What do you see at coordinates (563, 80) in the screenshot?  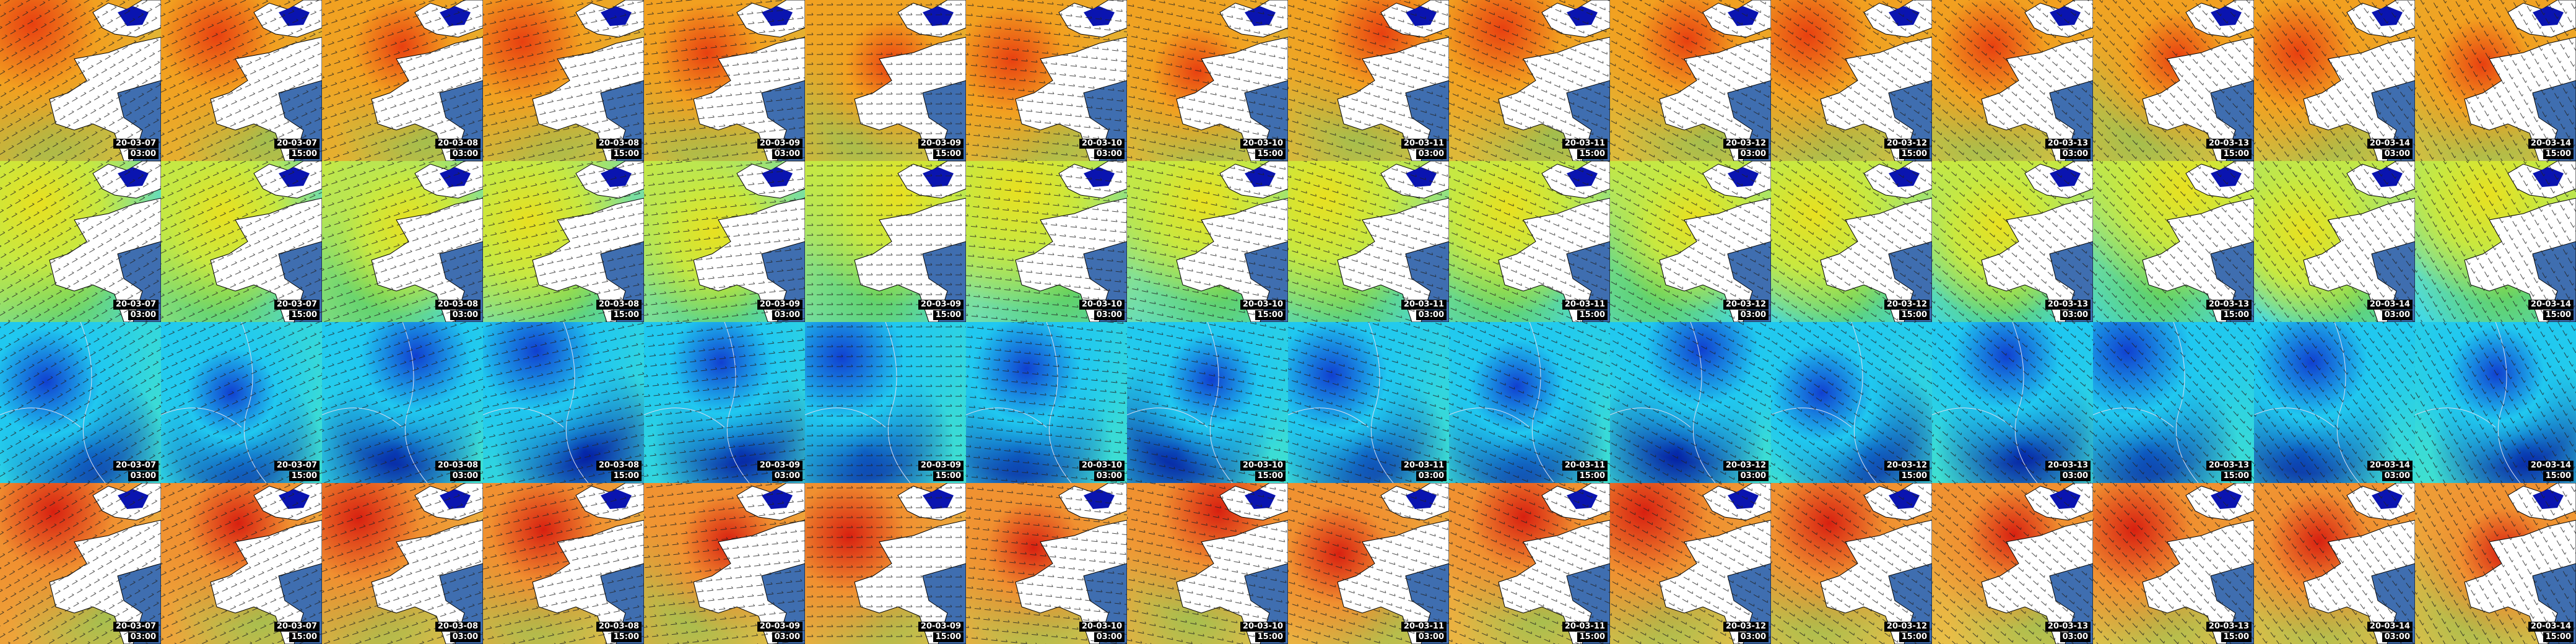 I see `map-tile: 20-03-08 15:00` at bounding box center [563, 80].